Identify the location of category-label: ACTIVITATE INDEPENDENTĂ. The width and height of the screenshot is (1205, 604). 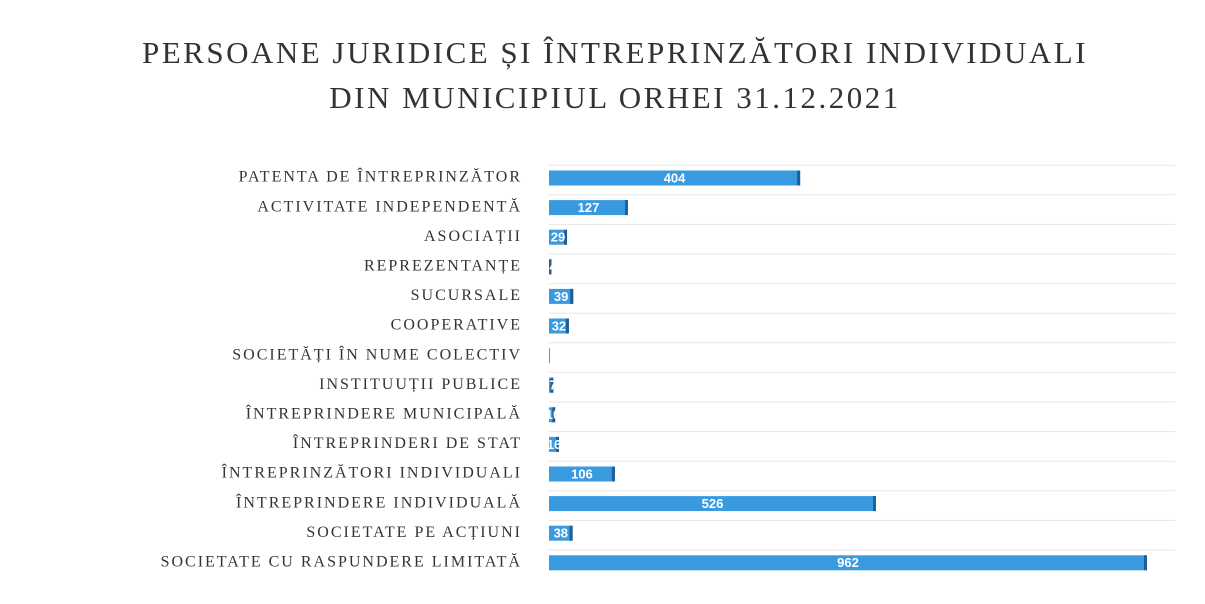
(389, 205).